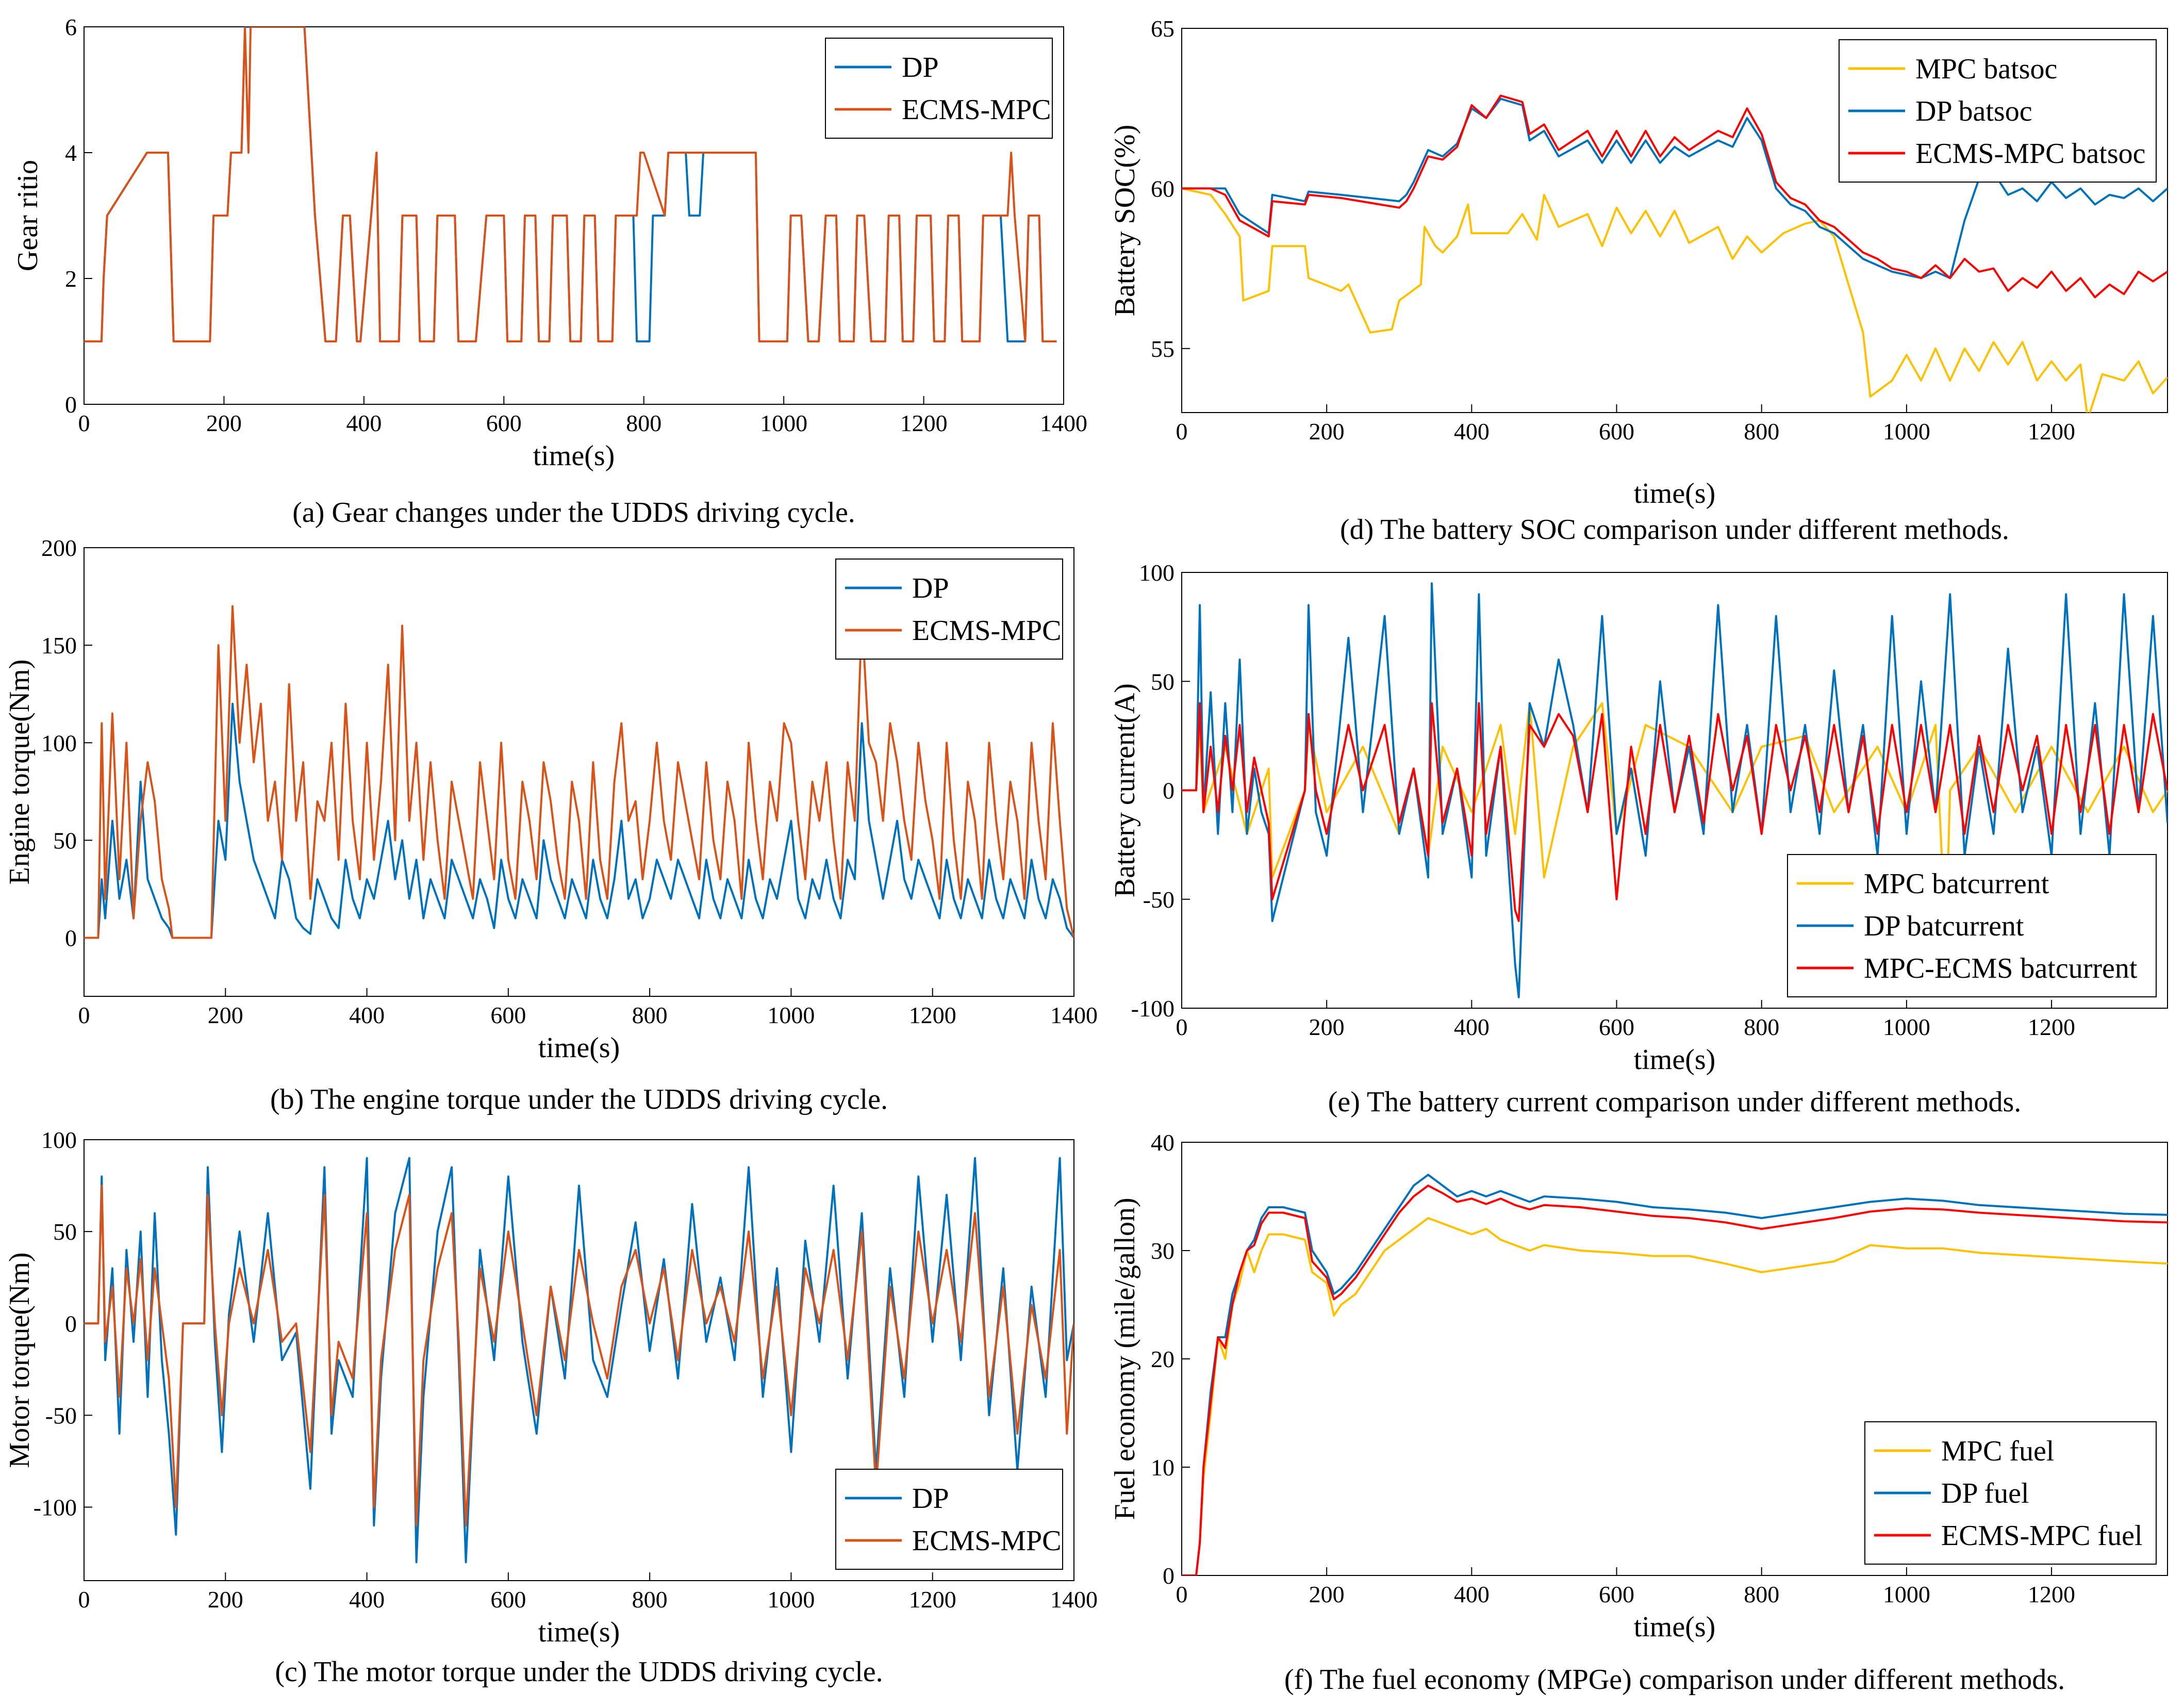 The width and height of the screenshot is (2184, 1708). I want to click on legend-label: MPC batsoc, so click(1986, 69).